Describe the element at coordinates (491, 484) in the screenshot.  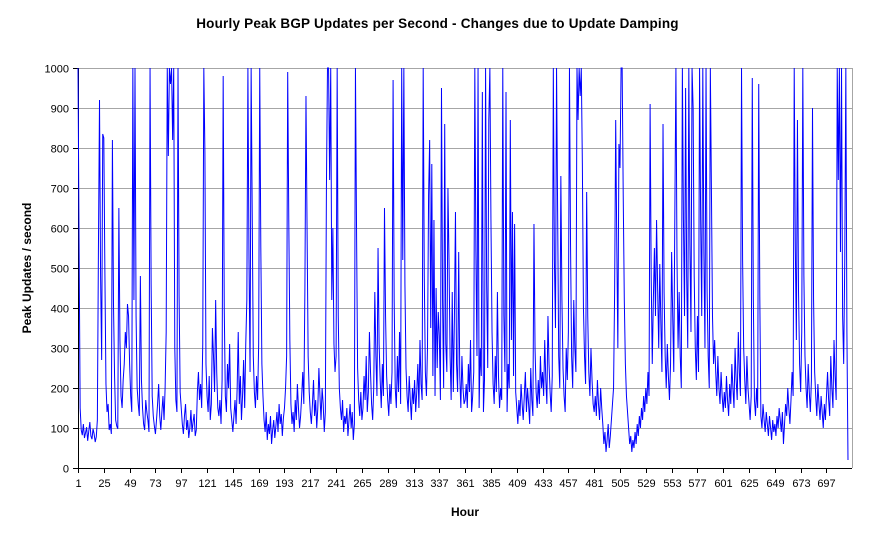
I see `x-tick-label: 385` at that location.